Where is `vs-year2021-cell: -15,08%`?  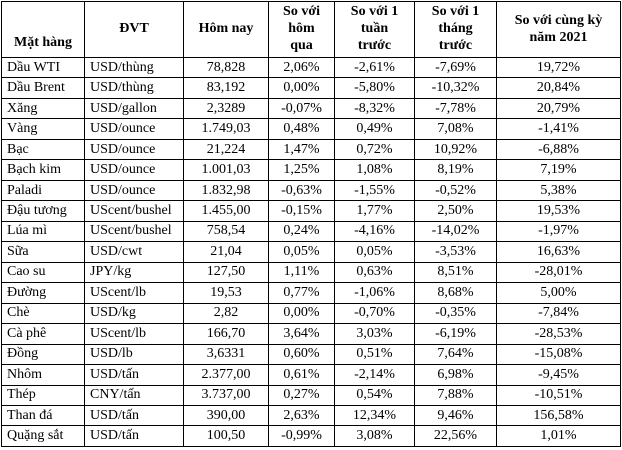 vs-year2021-cell: -15,08% is located at coordinates (558, 354).